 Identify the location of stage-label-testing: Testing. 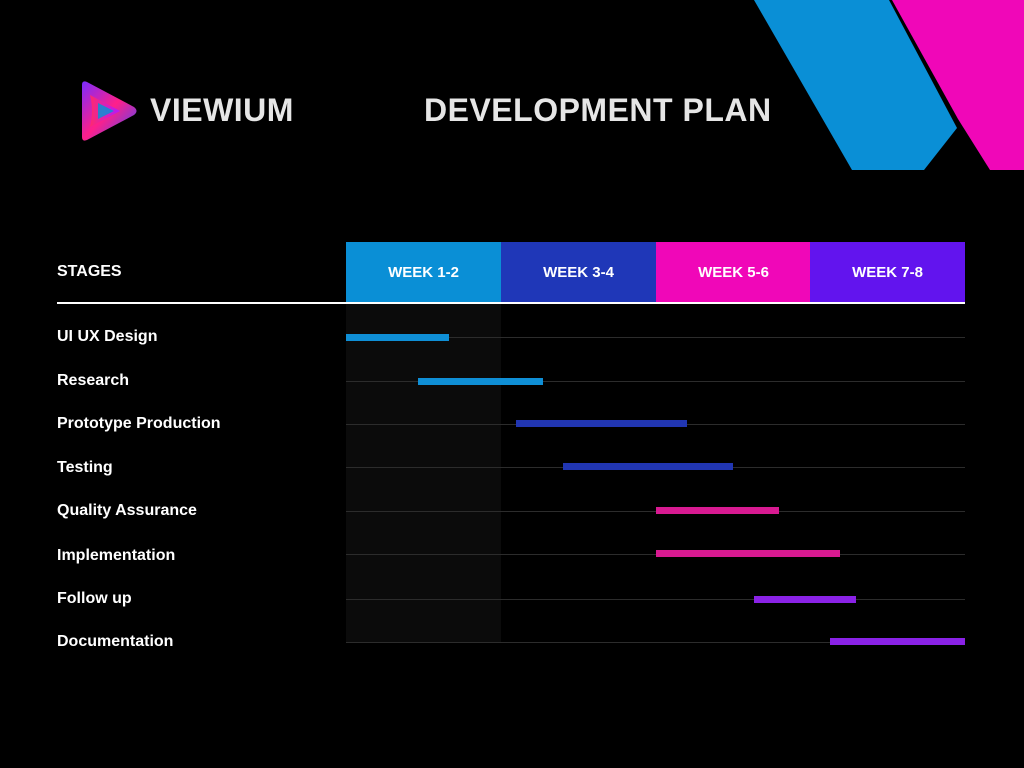
(85, 467).